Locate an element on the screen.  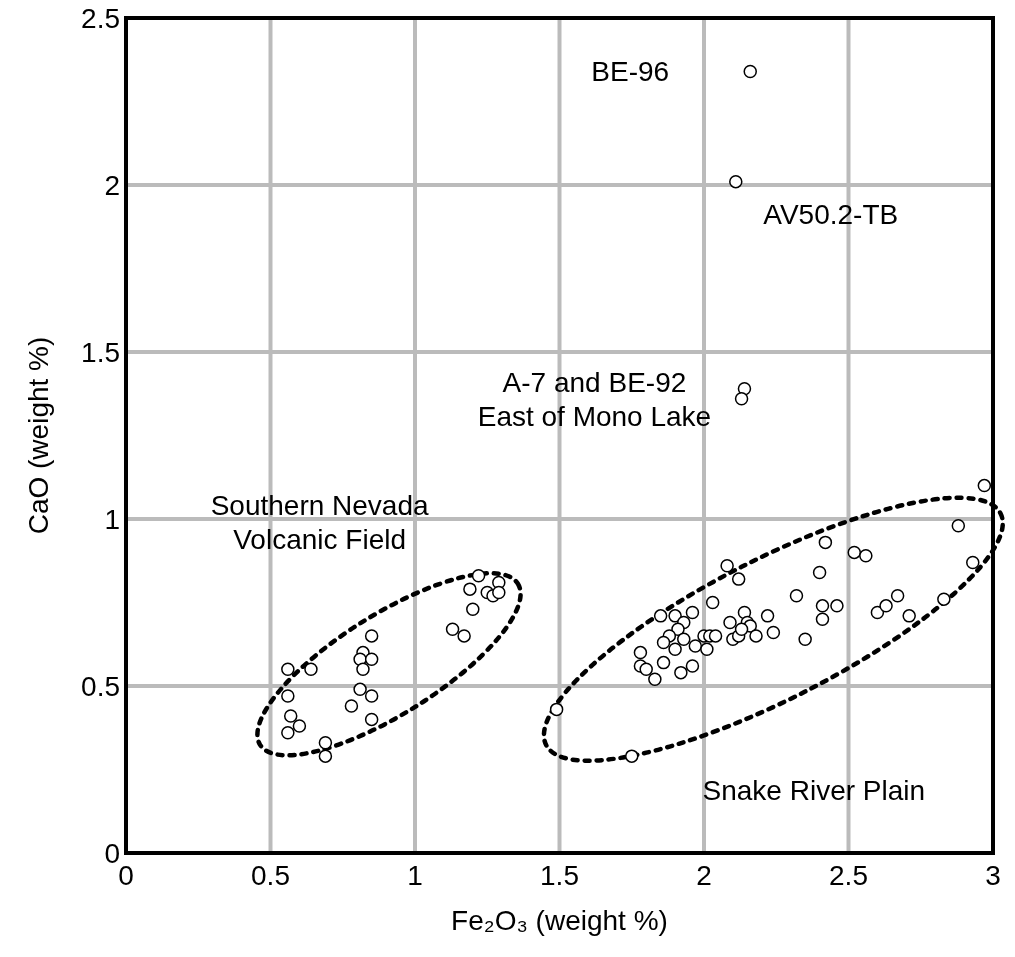
x-axis-title: Fe₂O₃ (weight %) is located at coordinates (559, 920).